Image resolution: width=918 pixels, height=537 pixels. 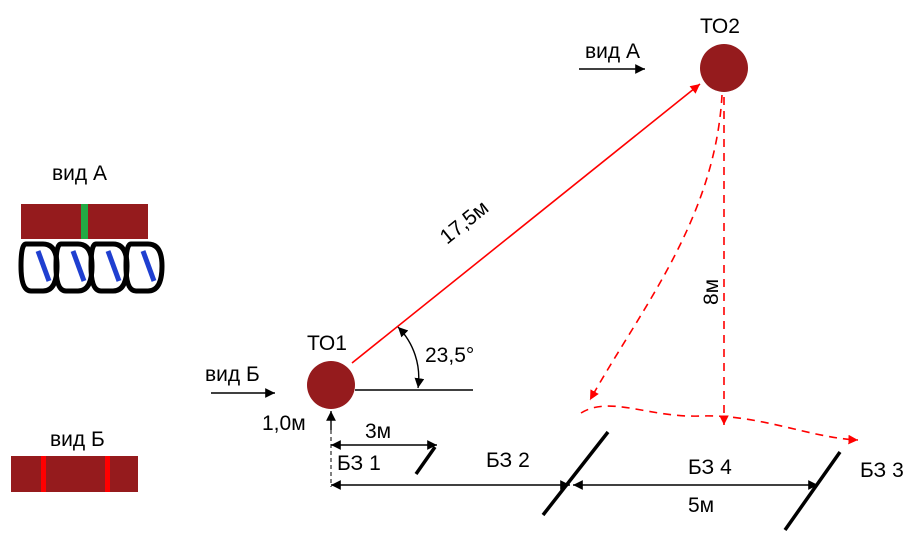 I want to click on legend-view-b-bar, so click(x=74, y=474).